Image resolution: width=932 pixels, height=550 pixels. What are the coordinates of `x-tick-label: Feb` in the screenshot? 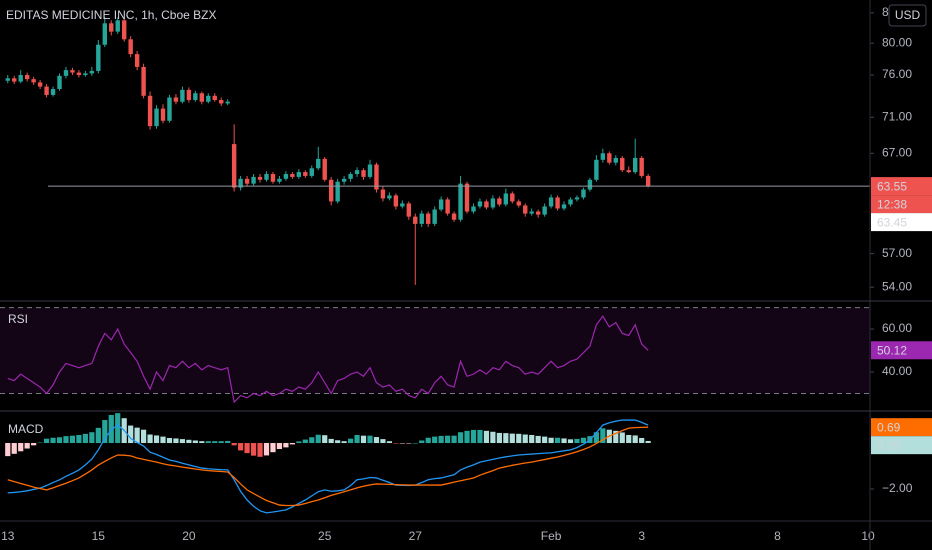 It's located at (551, 536).